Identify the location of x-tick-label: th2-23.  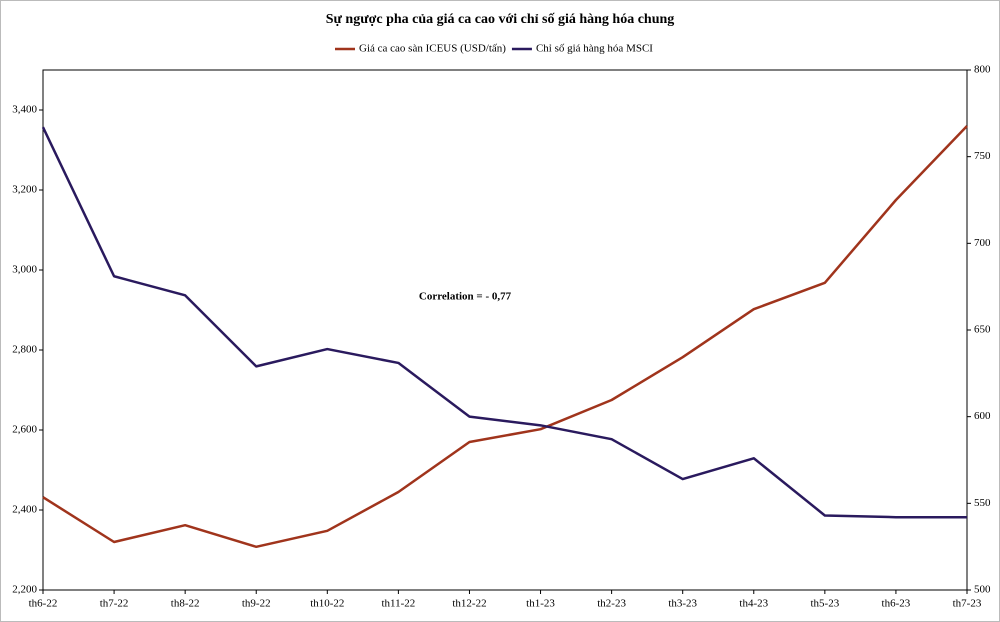
(611, 604).